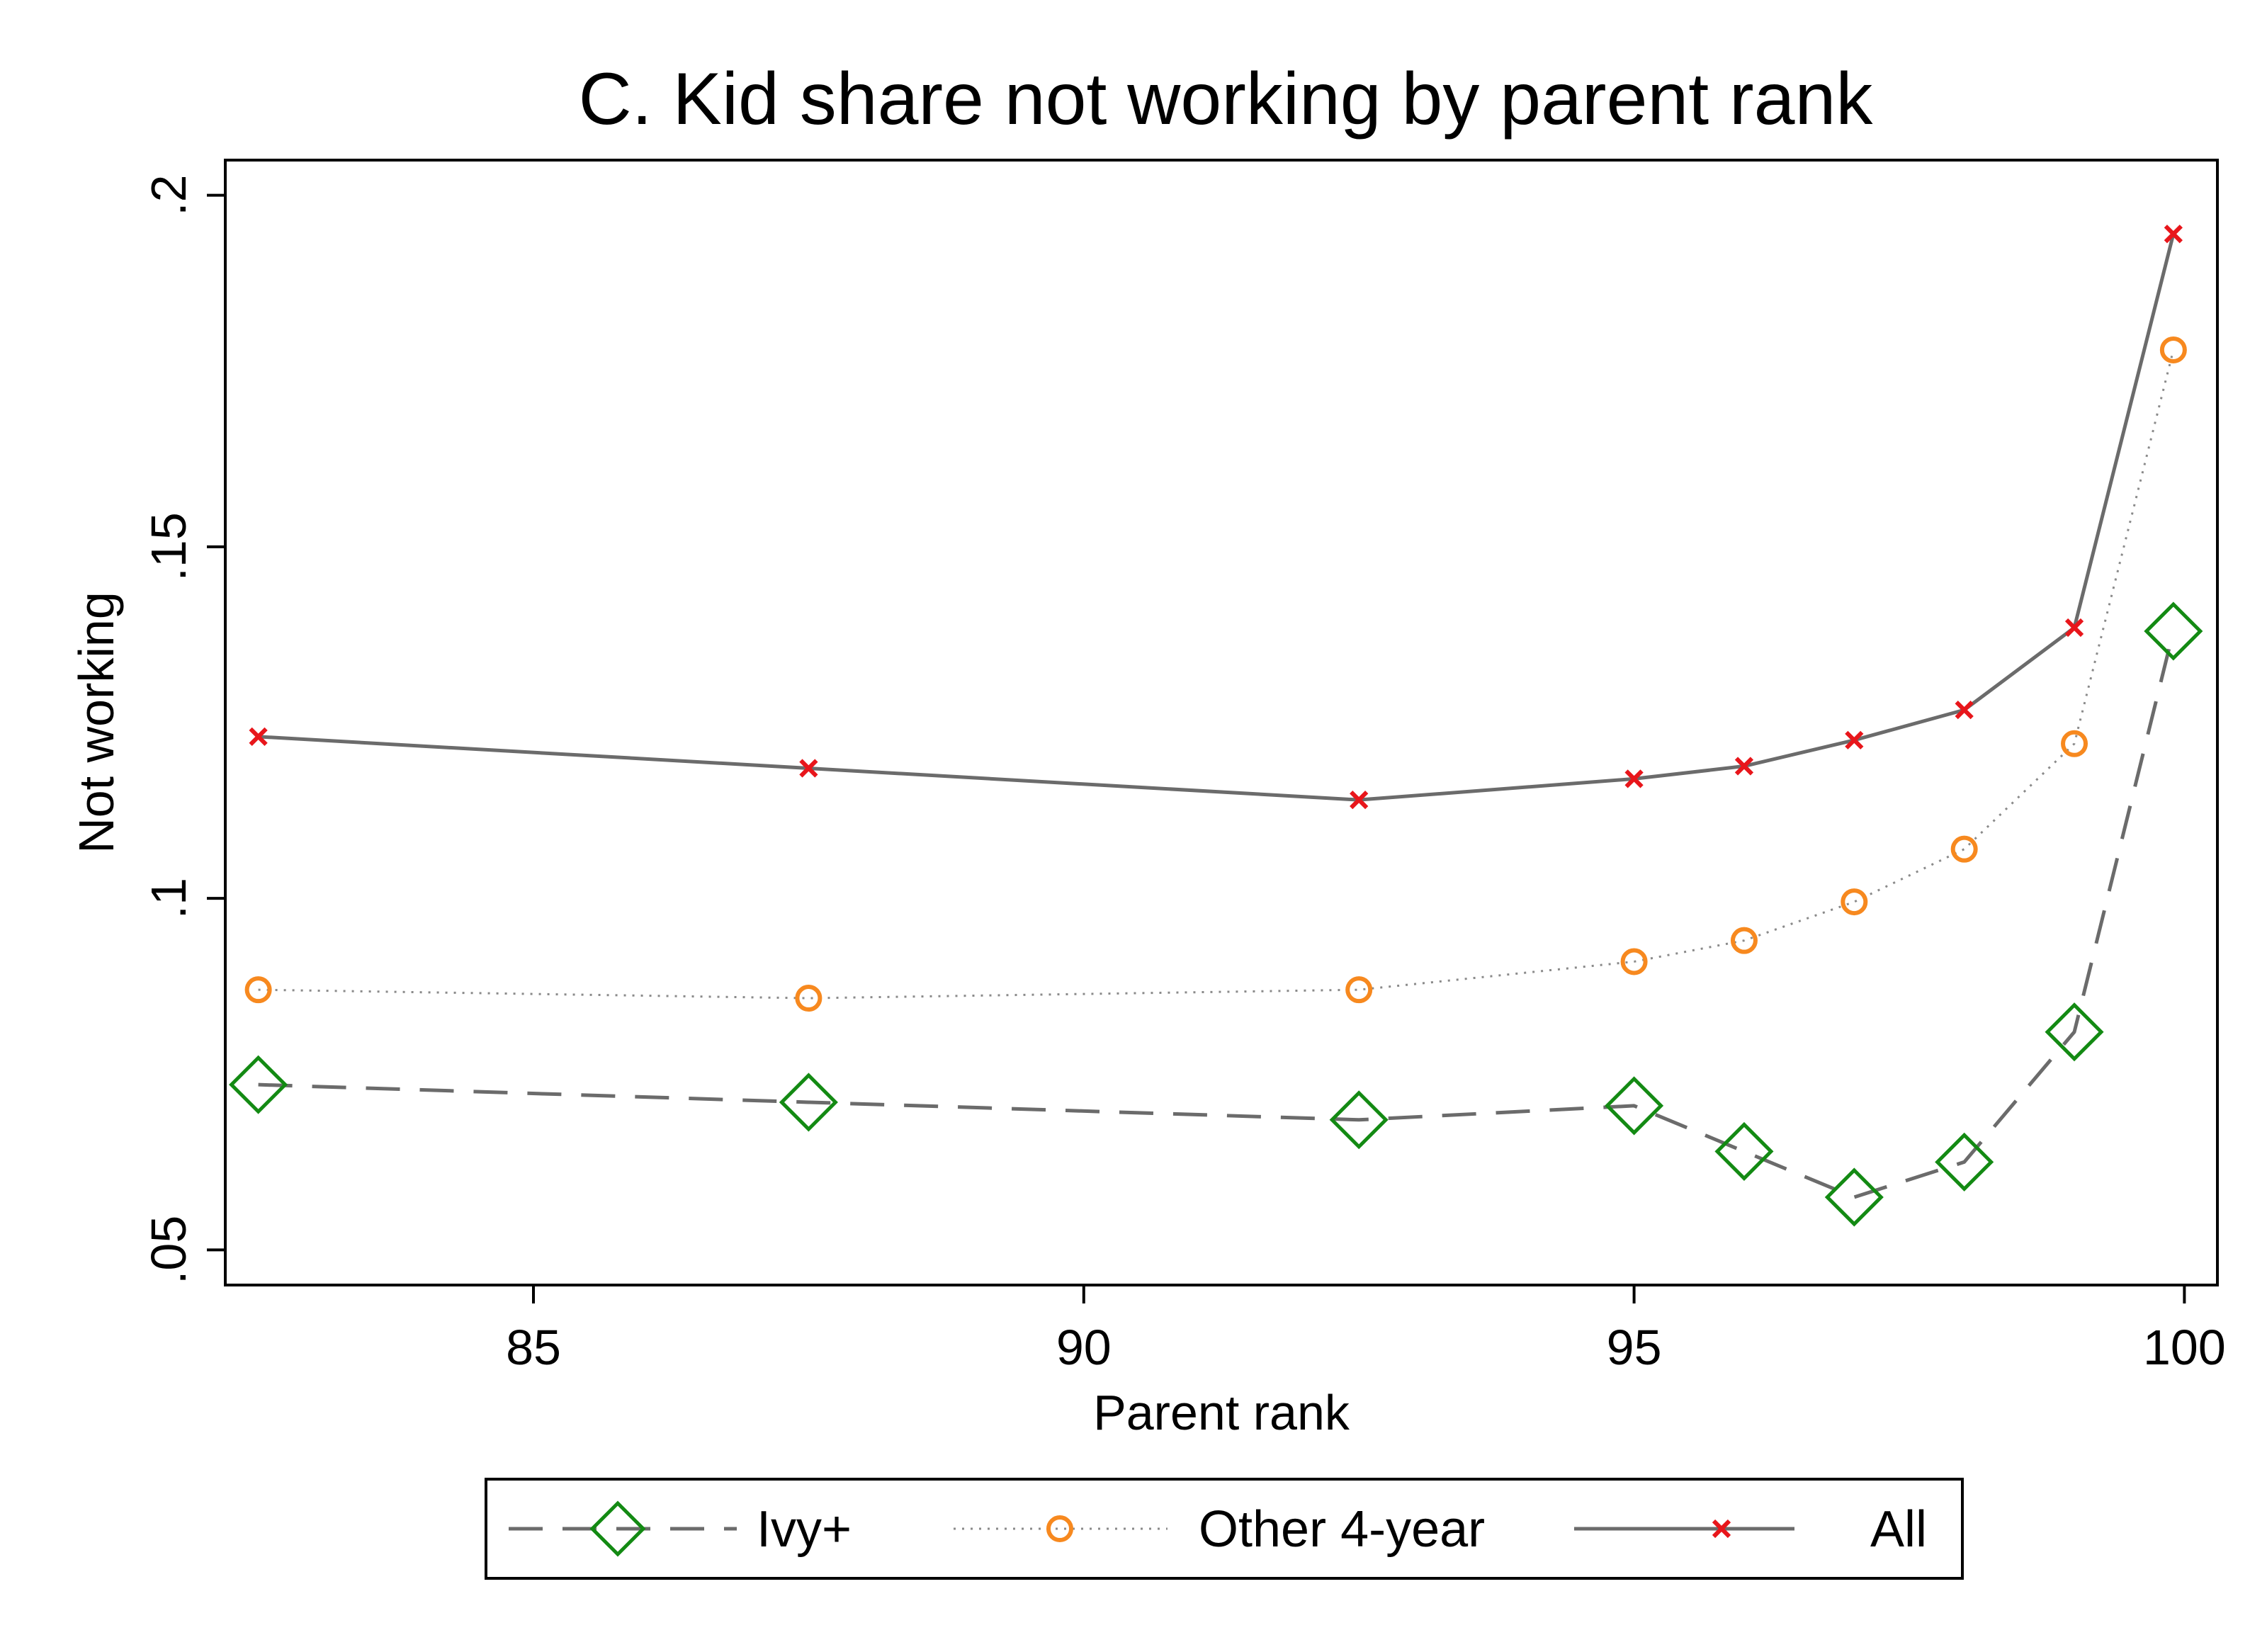 The height and width of the screenshot is (1652, 2267). I want to click on legend-items: Ivy+ Other 4-year All, so click(1218, 1529).